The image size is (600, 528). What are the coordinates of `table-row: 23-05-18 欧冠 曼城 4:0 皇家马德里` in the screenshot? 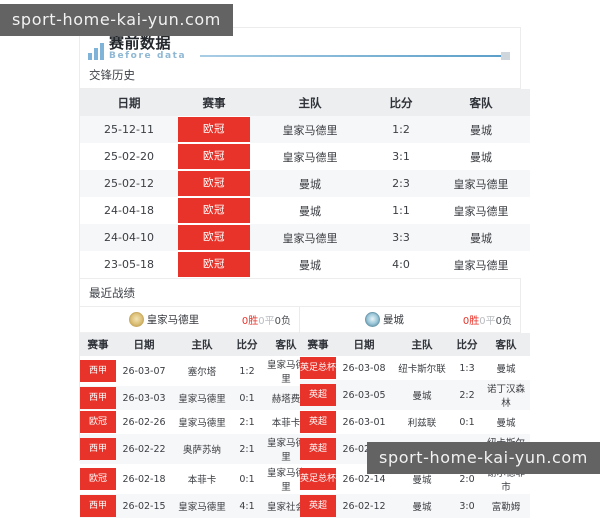 It's located at (305, 264).